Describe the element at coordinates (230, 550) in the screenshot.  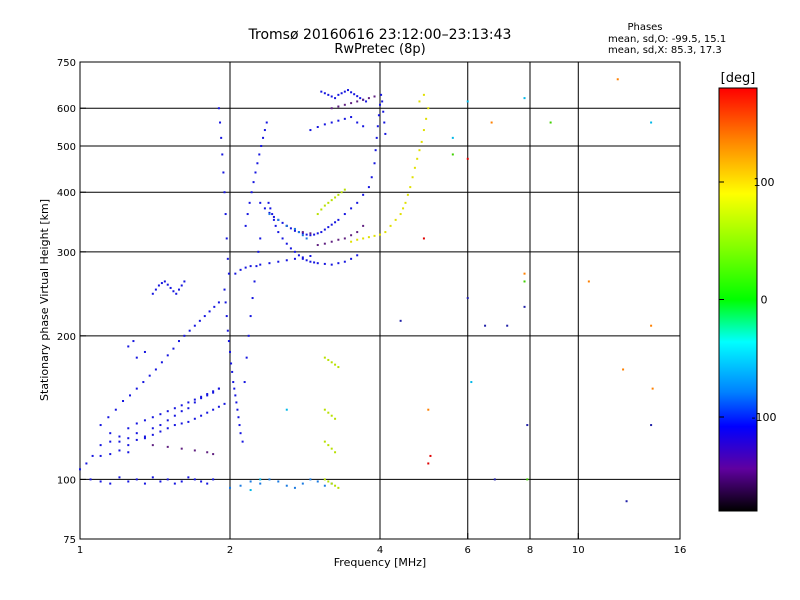
I see `x-tick-label: 2` at that location.